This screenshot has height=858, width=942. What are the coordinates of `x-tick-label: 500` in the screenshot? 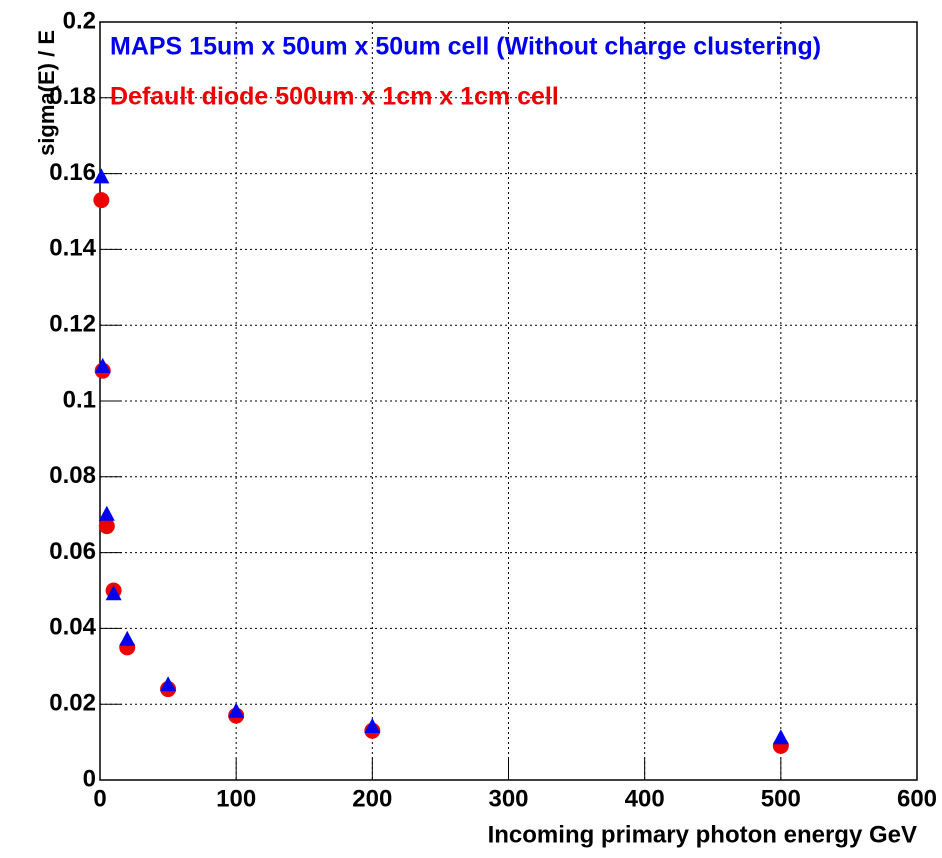 It's located at (781, 798).